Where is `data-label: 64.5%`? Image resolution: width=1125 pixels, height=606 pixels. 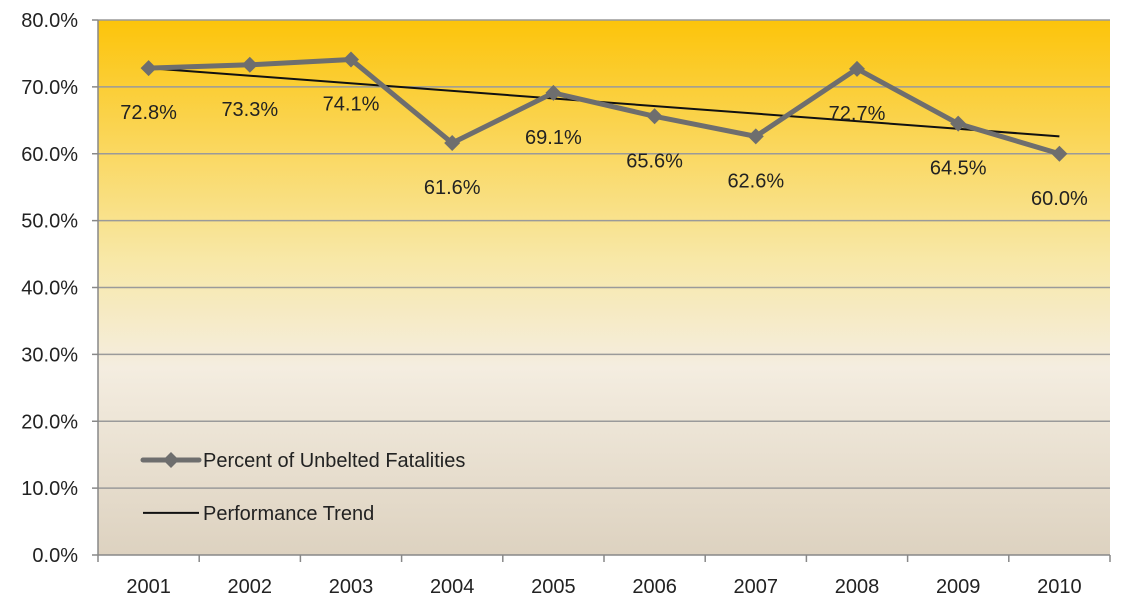
data-label: 64.5% is located at coordinates (958, 169).